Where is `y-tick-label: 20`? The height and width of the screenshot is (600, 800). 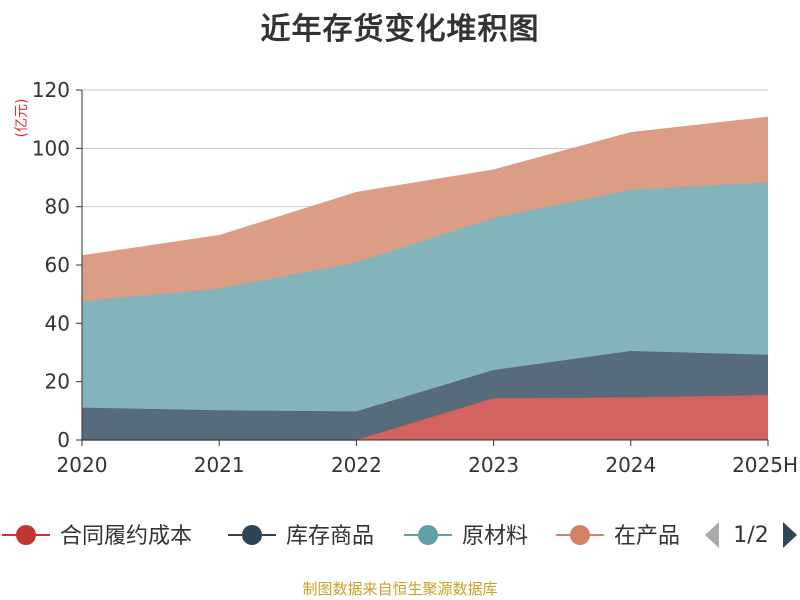
y-tick-label: 20 is located at coordinates (57, 382).